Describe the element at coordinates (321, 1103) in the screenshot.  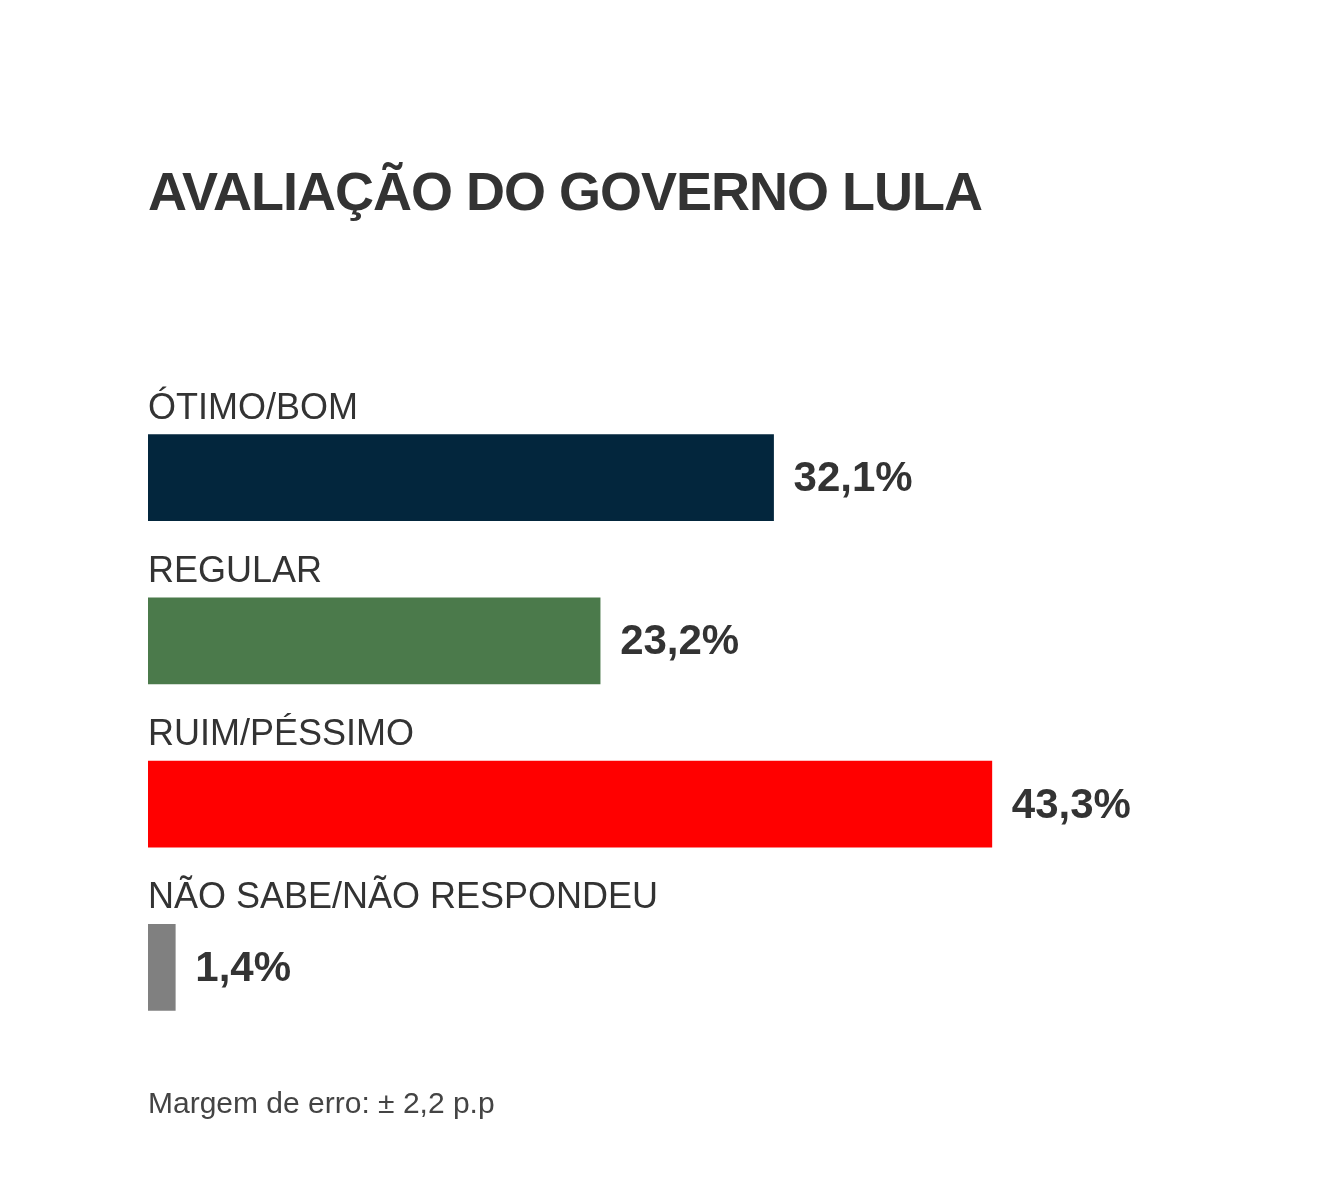
I see `text: Margem de erro: ± 2,2 p.p` at that location.